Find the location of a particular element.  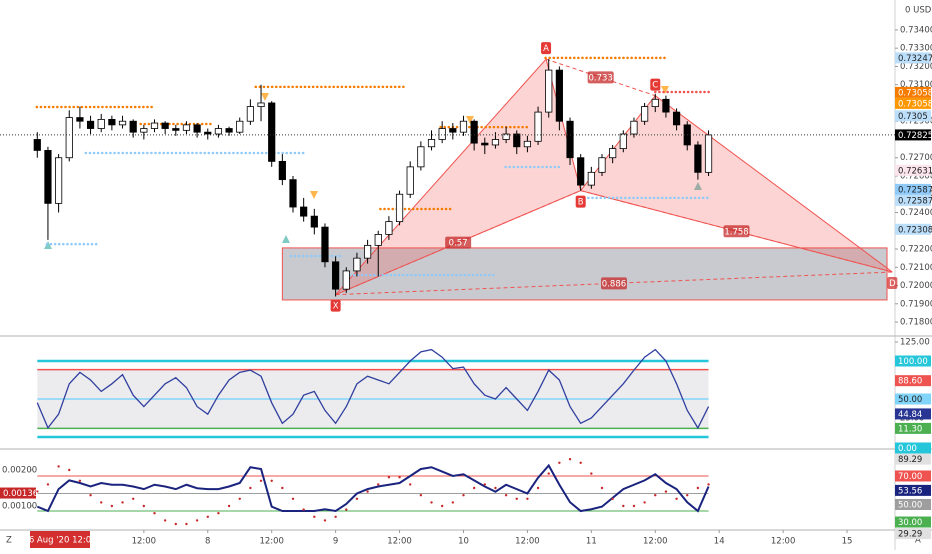

axis-badge: 0.72587 is located at coordinates (913, 200).